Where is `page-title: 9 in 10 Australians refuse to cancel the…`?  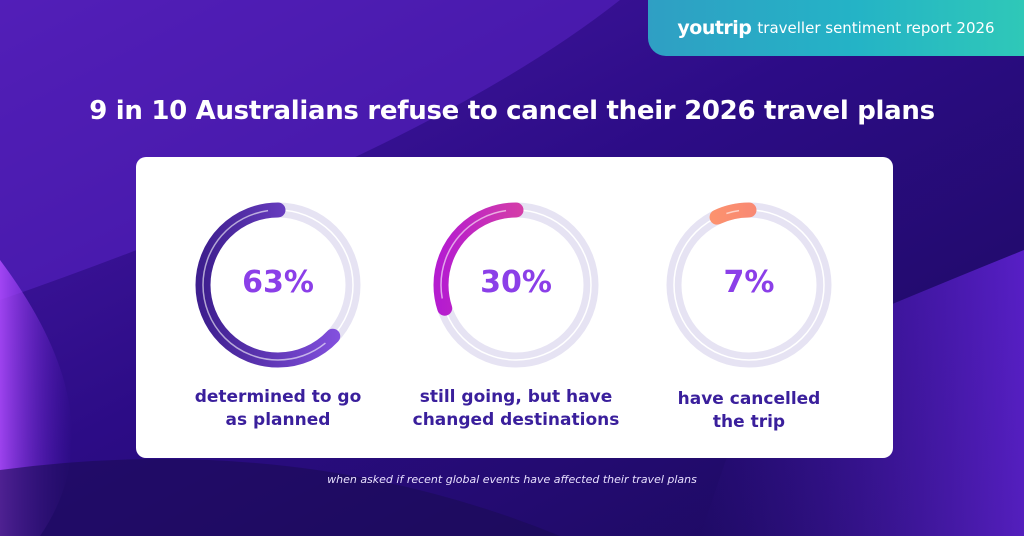 page-title: 9 in 10 Australians refuse to cancel the… is located at coordinates (512, 111).